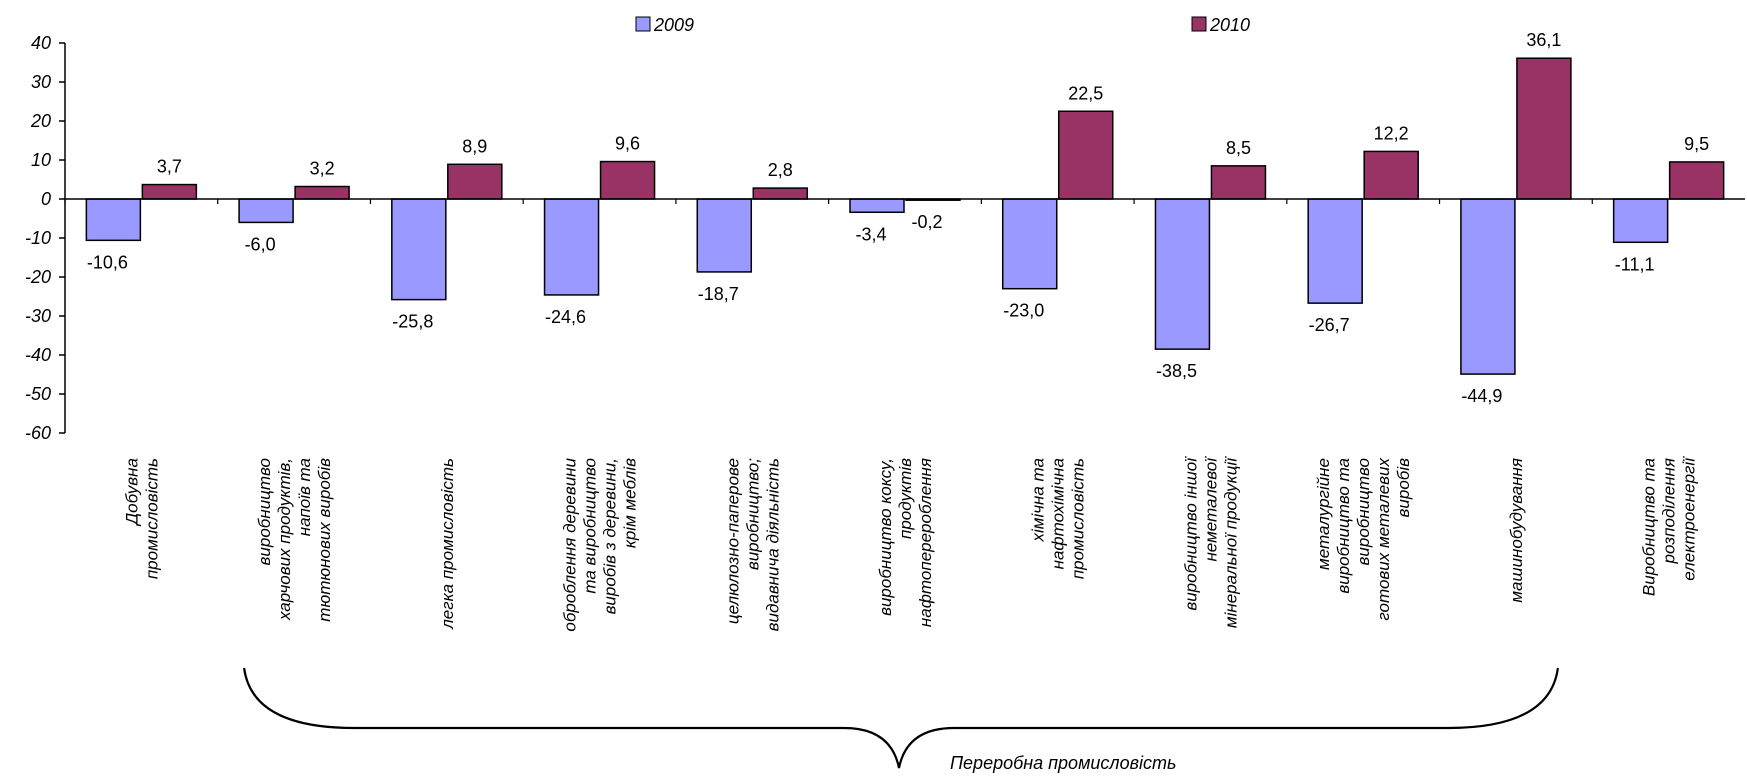  What do you see at coordinates (107, 262) in the screenshot?
I see `data-label-2009-0: -10,6` at bounding box center [107, 262].